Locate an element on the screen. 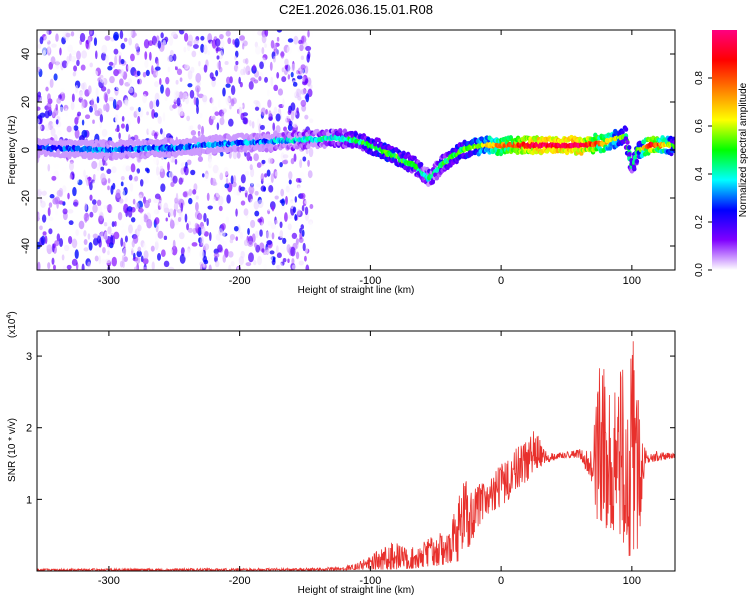  spectrogram-y-tick-label: -20 is located at coordinates (26, 198).